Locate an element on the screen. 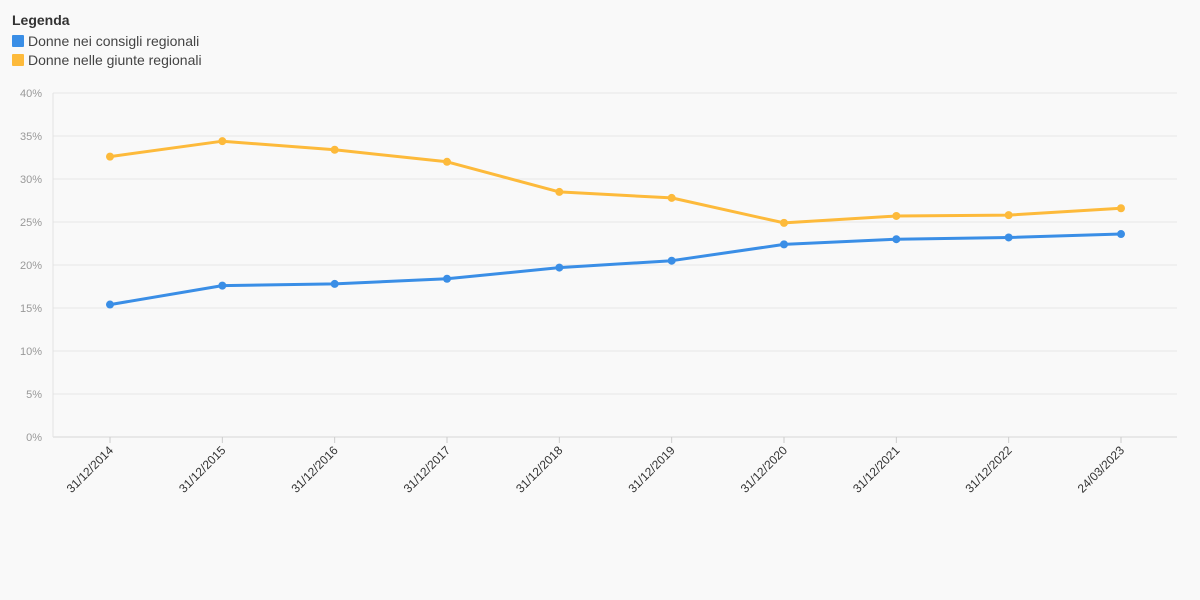 Image resolution: width=1200 pixels, height=600 pixels. legend-label-giunte: Donne nelle giunte regionali is located at coordinates (115, 59).